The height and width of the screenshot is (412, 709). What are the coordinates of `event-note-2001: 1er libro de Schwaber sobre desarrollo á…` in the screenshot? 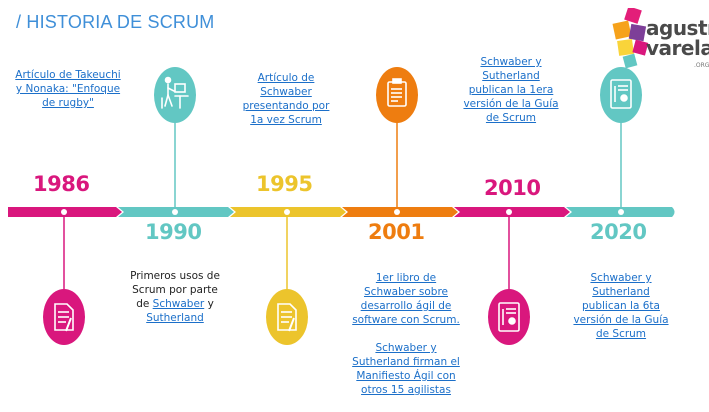 It's located at (406, 334).